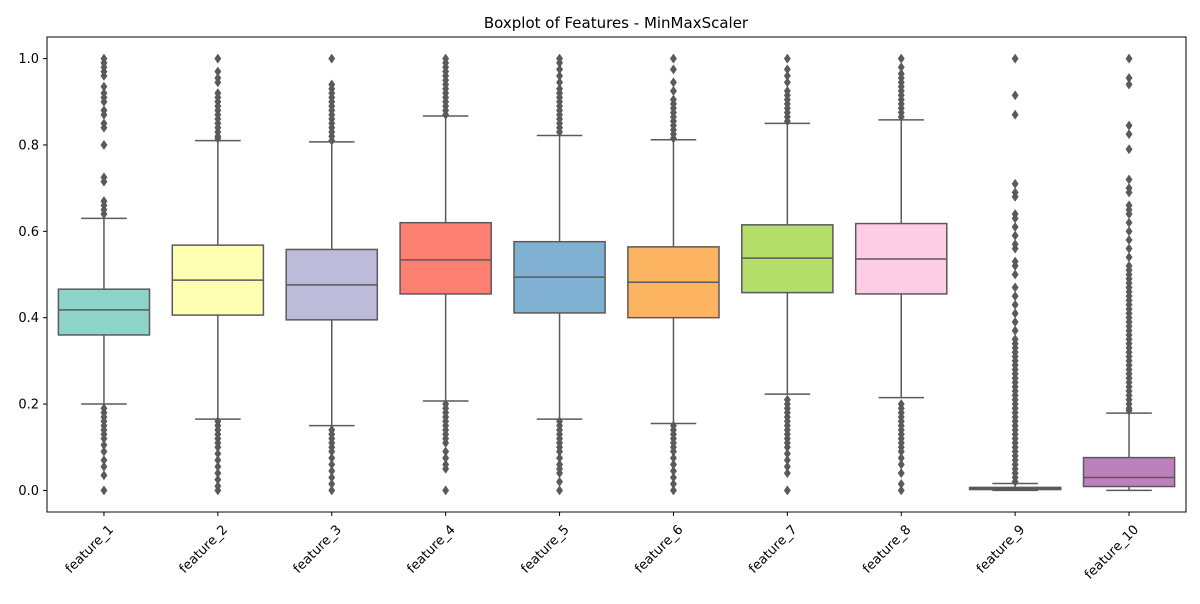 This screenshot has height=604, width=1200. Describe the element at coordinates (616, 23) in the screenshot. I see `chart-title: Boxplot of Features - MinMaxScaler` at that location.